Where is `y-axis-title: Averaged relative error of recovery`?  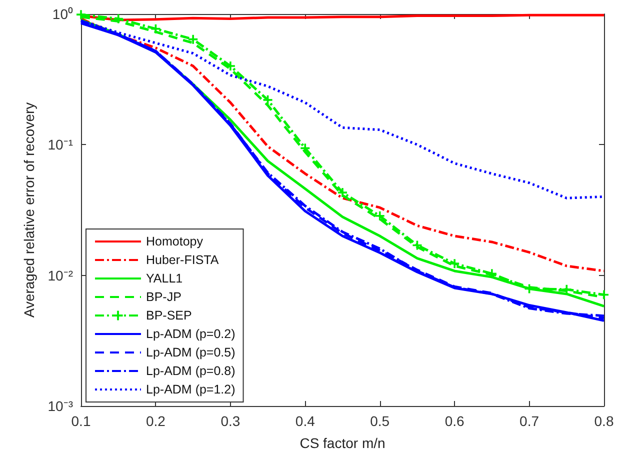 y-axis-title: Averaged relative error of recovery is located at coordinates (29, 210).